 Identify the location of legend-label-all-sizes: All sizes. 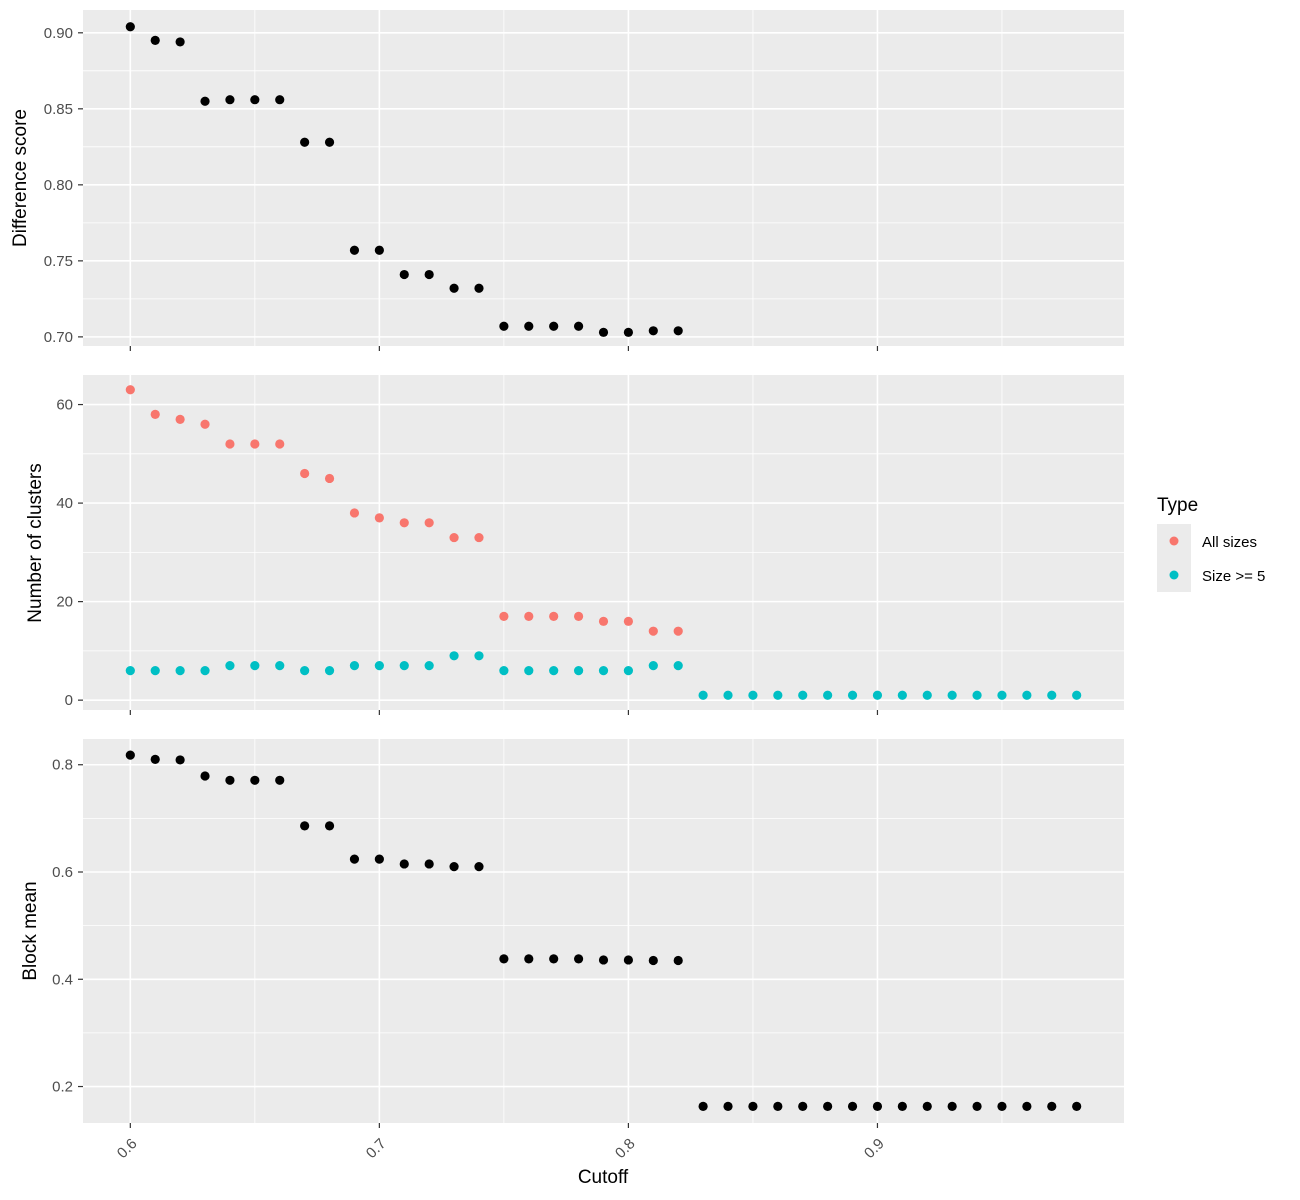
(1229, 542).